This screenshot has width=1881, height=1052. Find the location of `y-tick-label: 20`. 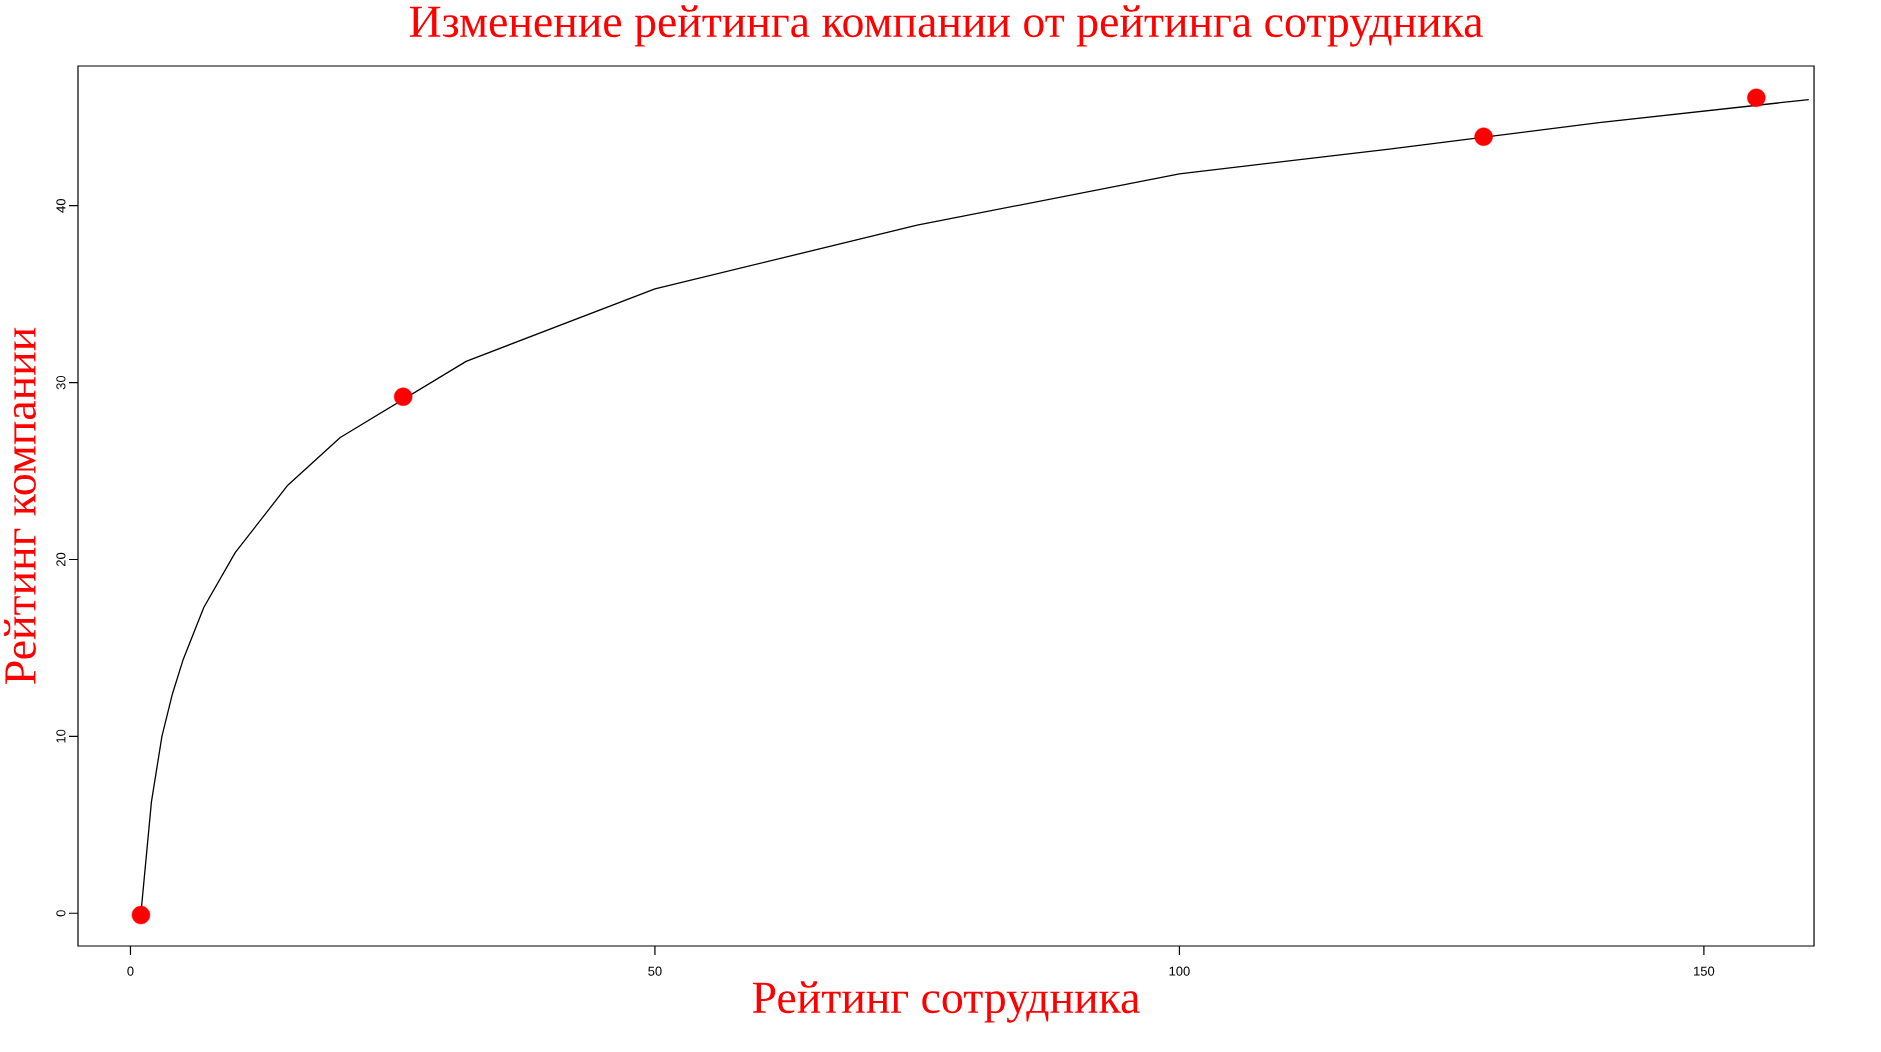

y-tick-label: 20 is located at coordinates (61, 559).